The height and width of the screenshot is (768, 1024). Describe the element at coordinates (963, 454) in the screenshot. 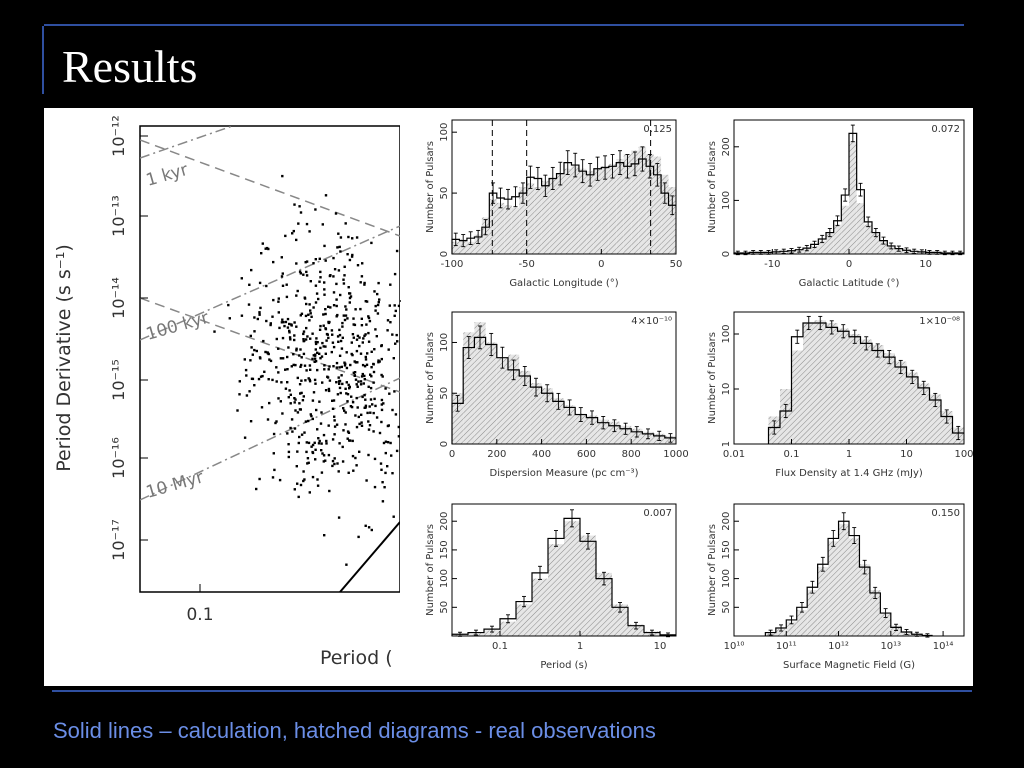

I see `x-tick-label: 100` at that location.